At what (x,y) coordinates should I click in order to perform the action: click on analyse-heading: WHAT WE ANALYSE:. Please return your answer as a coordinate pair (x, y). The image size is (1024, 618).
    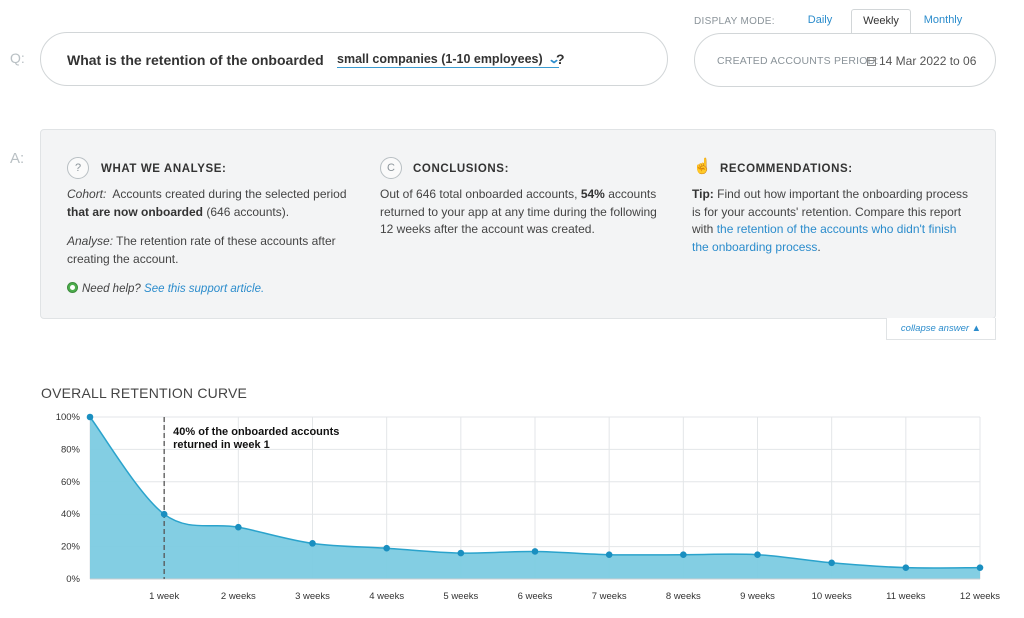
    Looking at the image, I should click on (164, 169).